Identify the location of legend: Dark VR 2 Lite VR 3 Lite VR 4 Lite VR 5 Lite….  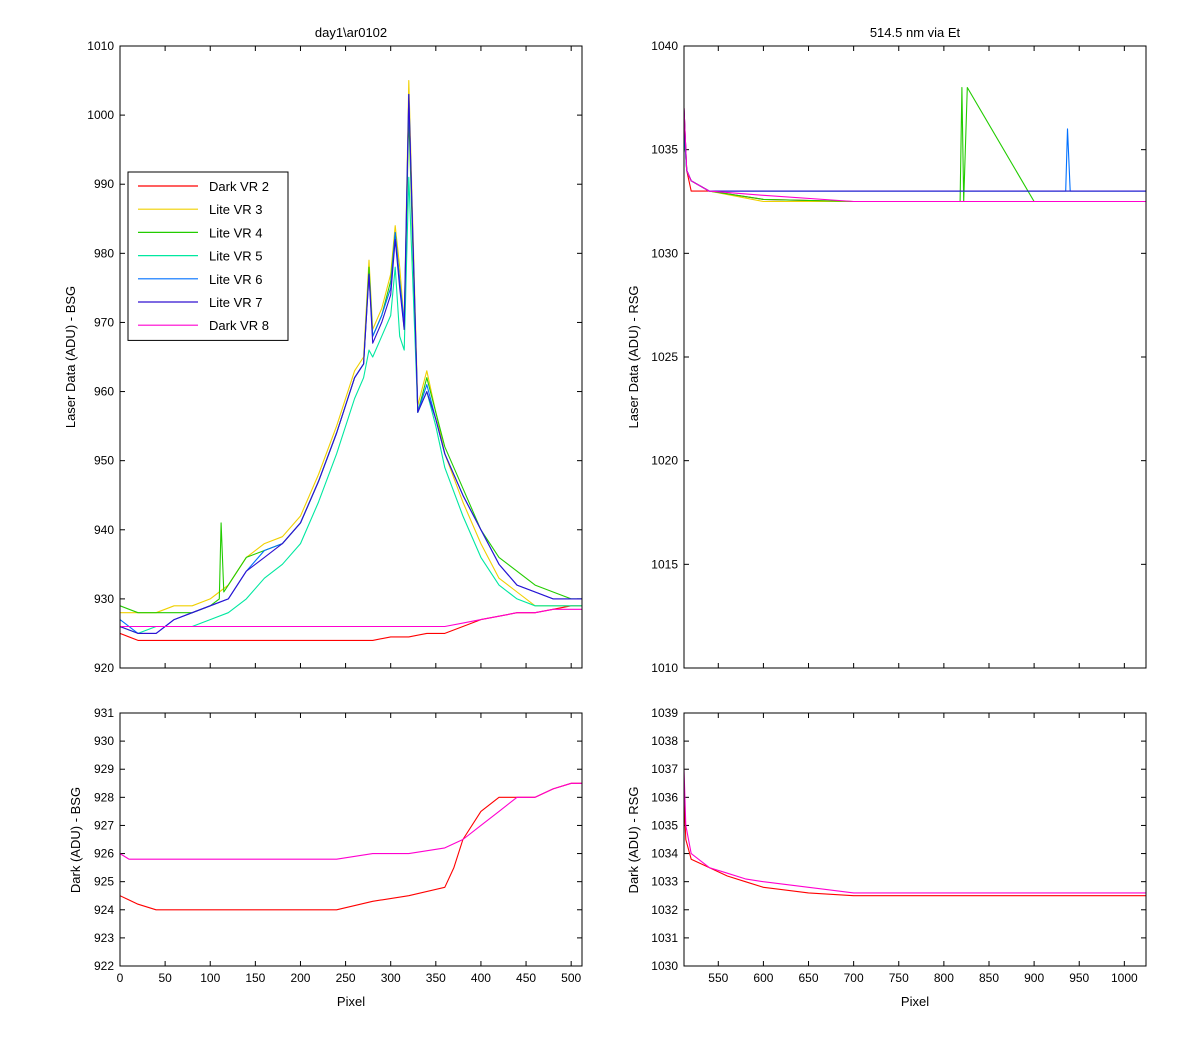
(208, 256).